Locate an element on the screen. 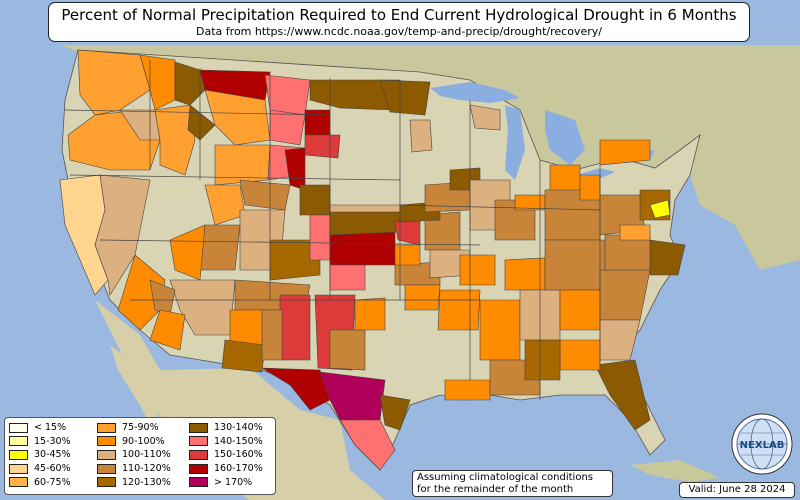  legend-item: 60-75% is located at coordinates (54, 482).